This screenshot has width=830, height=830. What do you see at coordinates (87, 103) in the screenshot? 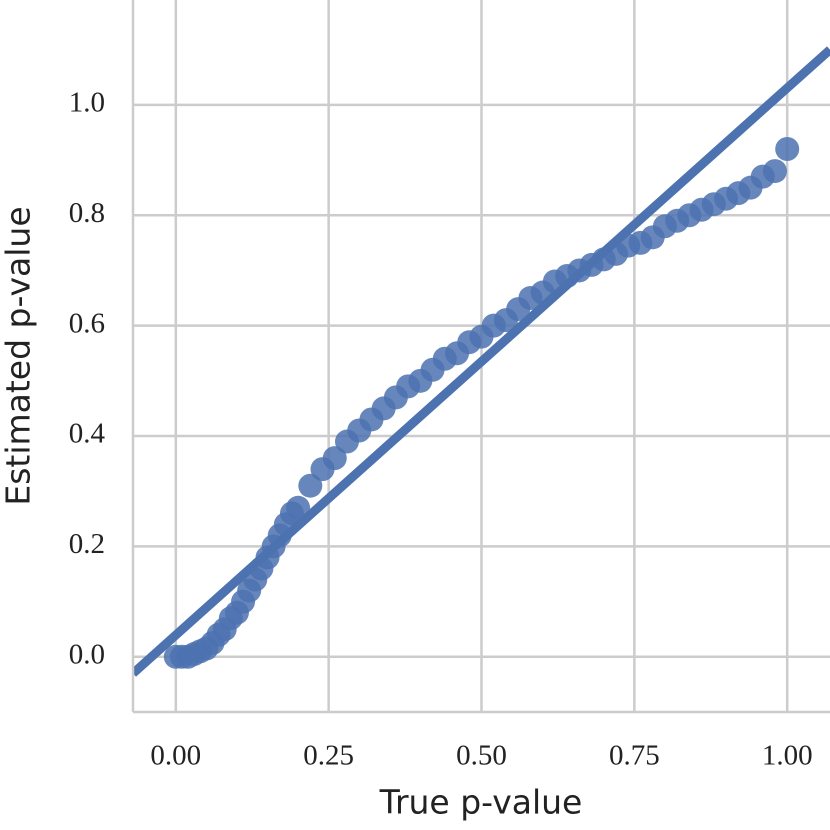
I see `y-tick-label: 1.0` at bounding box center [87, 103].